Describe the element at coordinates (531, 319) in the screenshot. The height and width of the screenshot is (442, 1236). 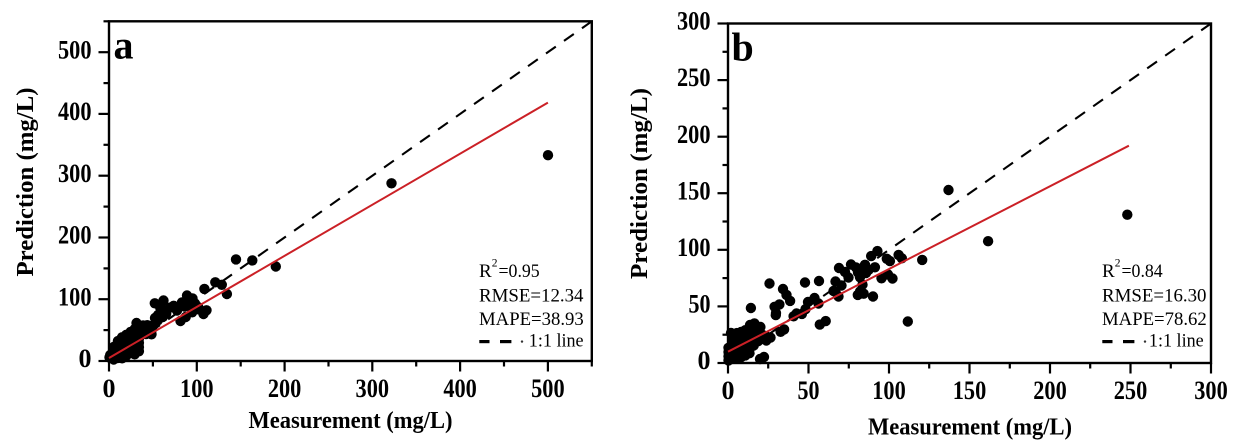
I see `svg-text: MAPE=38.93` at that location.